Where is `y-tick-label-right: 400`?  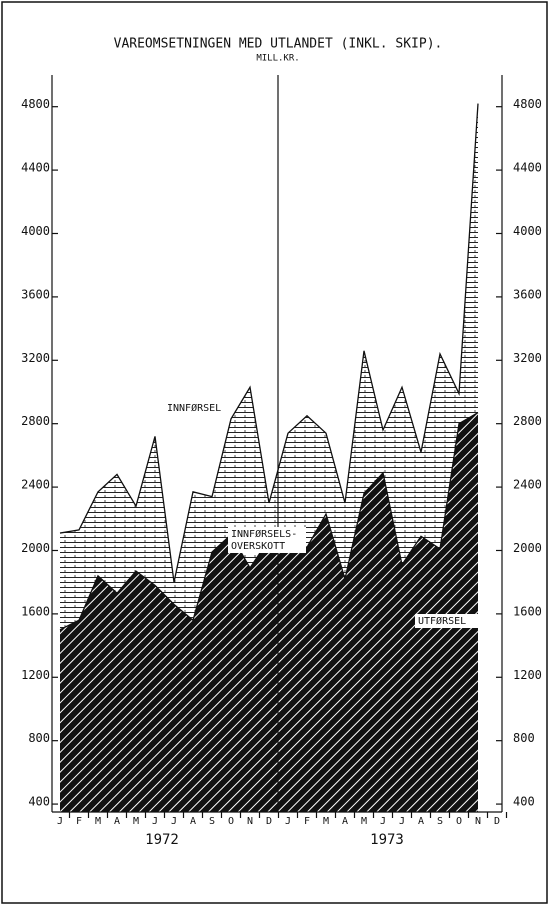
y-tick-label-right: 400 is located at coordinates (524, 802).